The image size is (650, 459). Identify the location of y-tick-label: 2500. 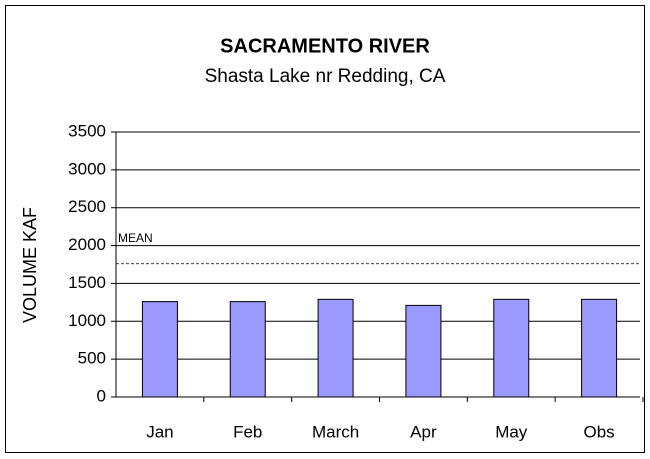
(87, 206).